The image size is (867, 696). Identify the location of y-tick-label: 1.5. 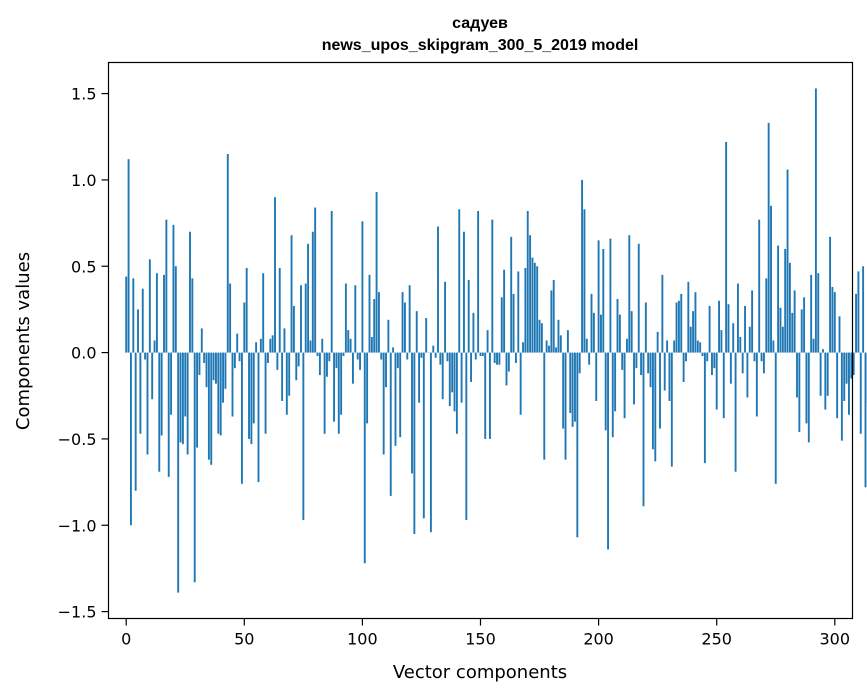
(83, 94).